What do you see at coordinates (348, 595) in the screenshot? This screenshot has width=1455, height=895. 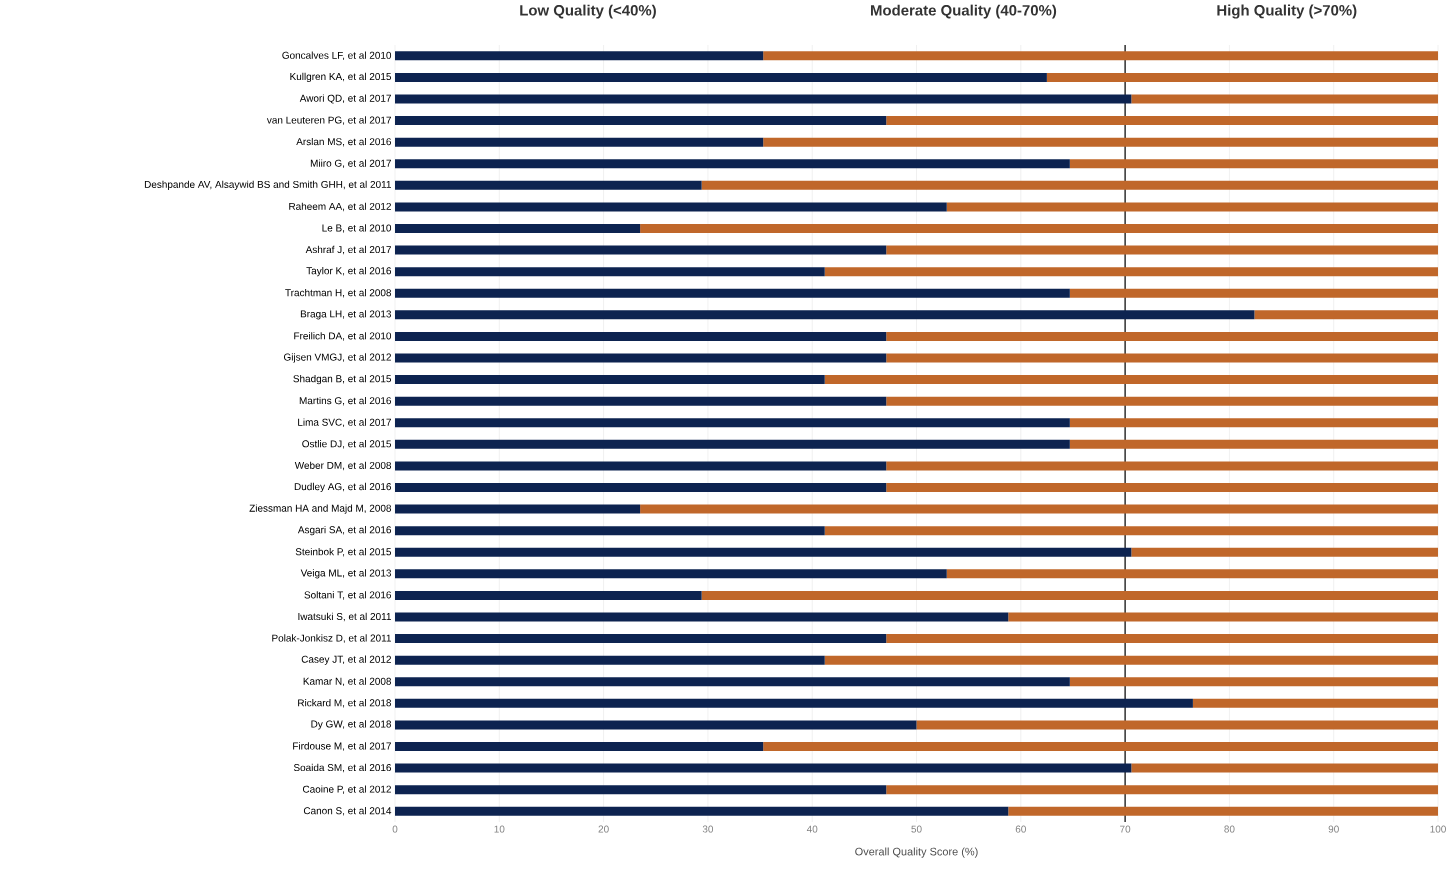 I see `y-tick-label: Soltani T, et al 2016` at bounding box center [348, 595].